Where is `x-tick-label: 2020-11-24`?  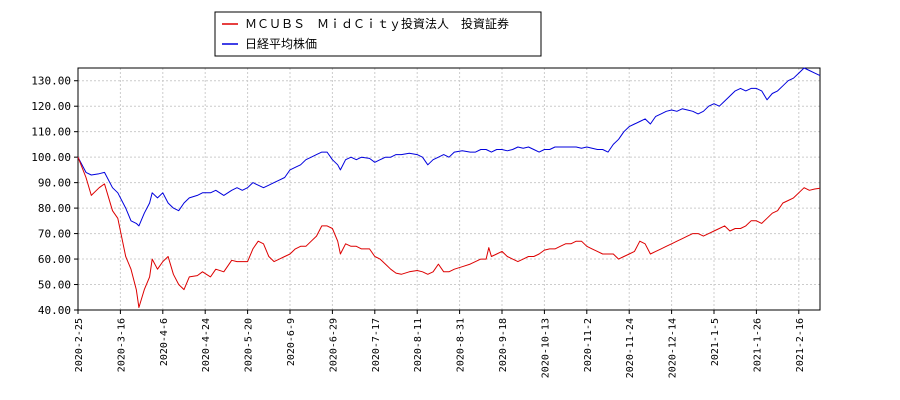
x-tick-label: 2020-11-24 is located at coordinates (630, 348).